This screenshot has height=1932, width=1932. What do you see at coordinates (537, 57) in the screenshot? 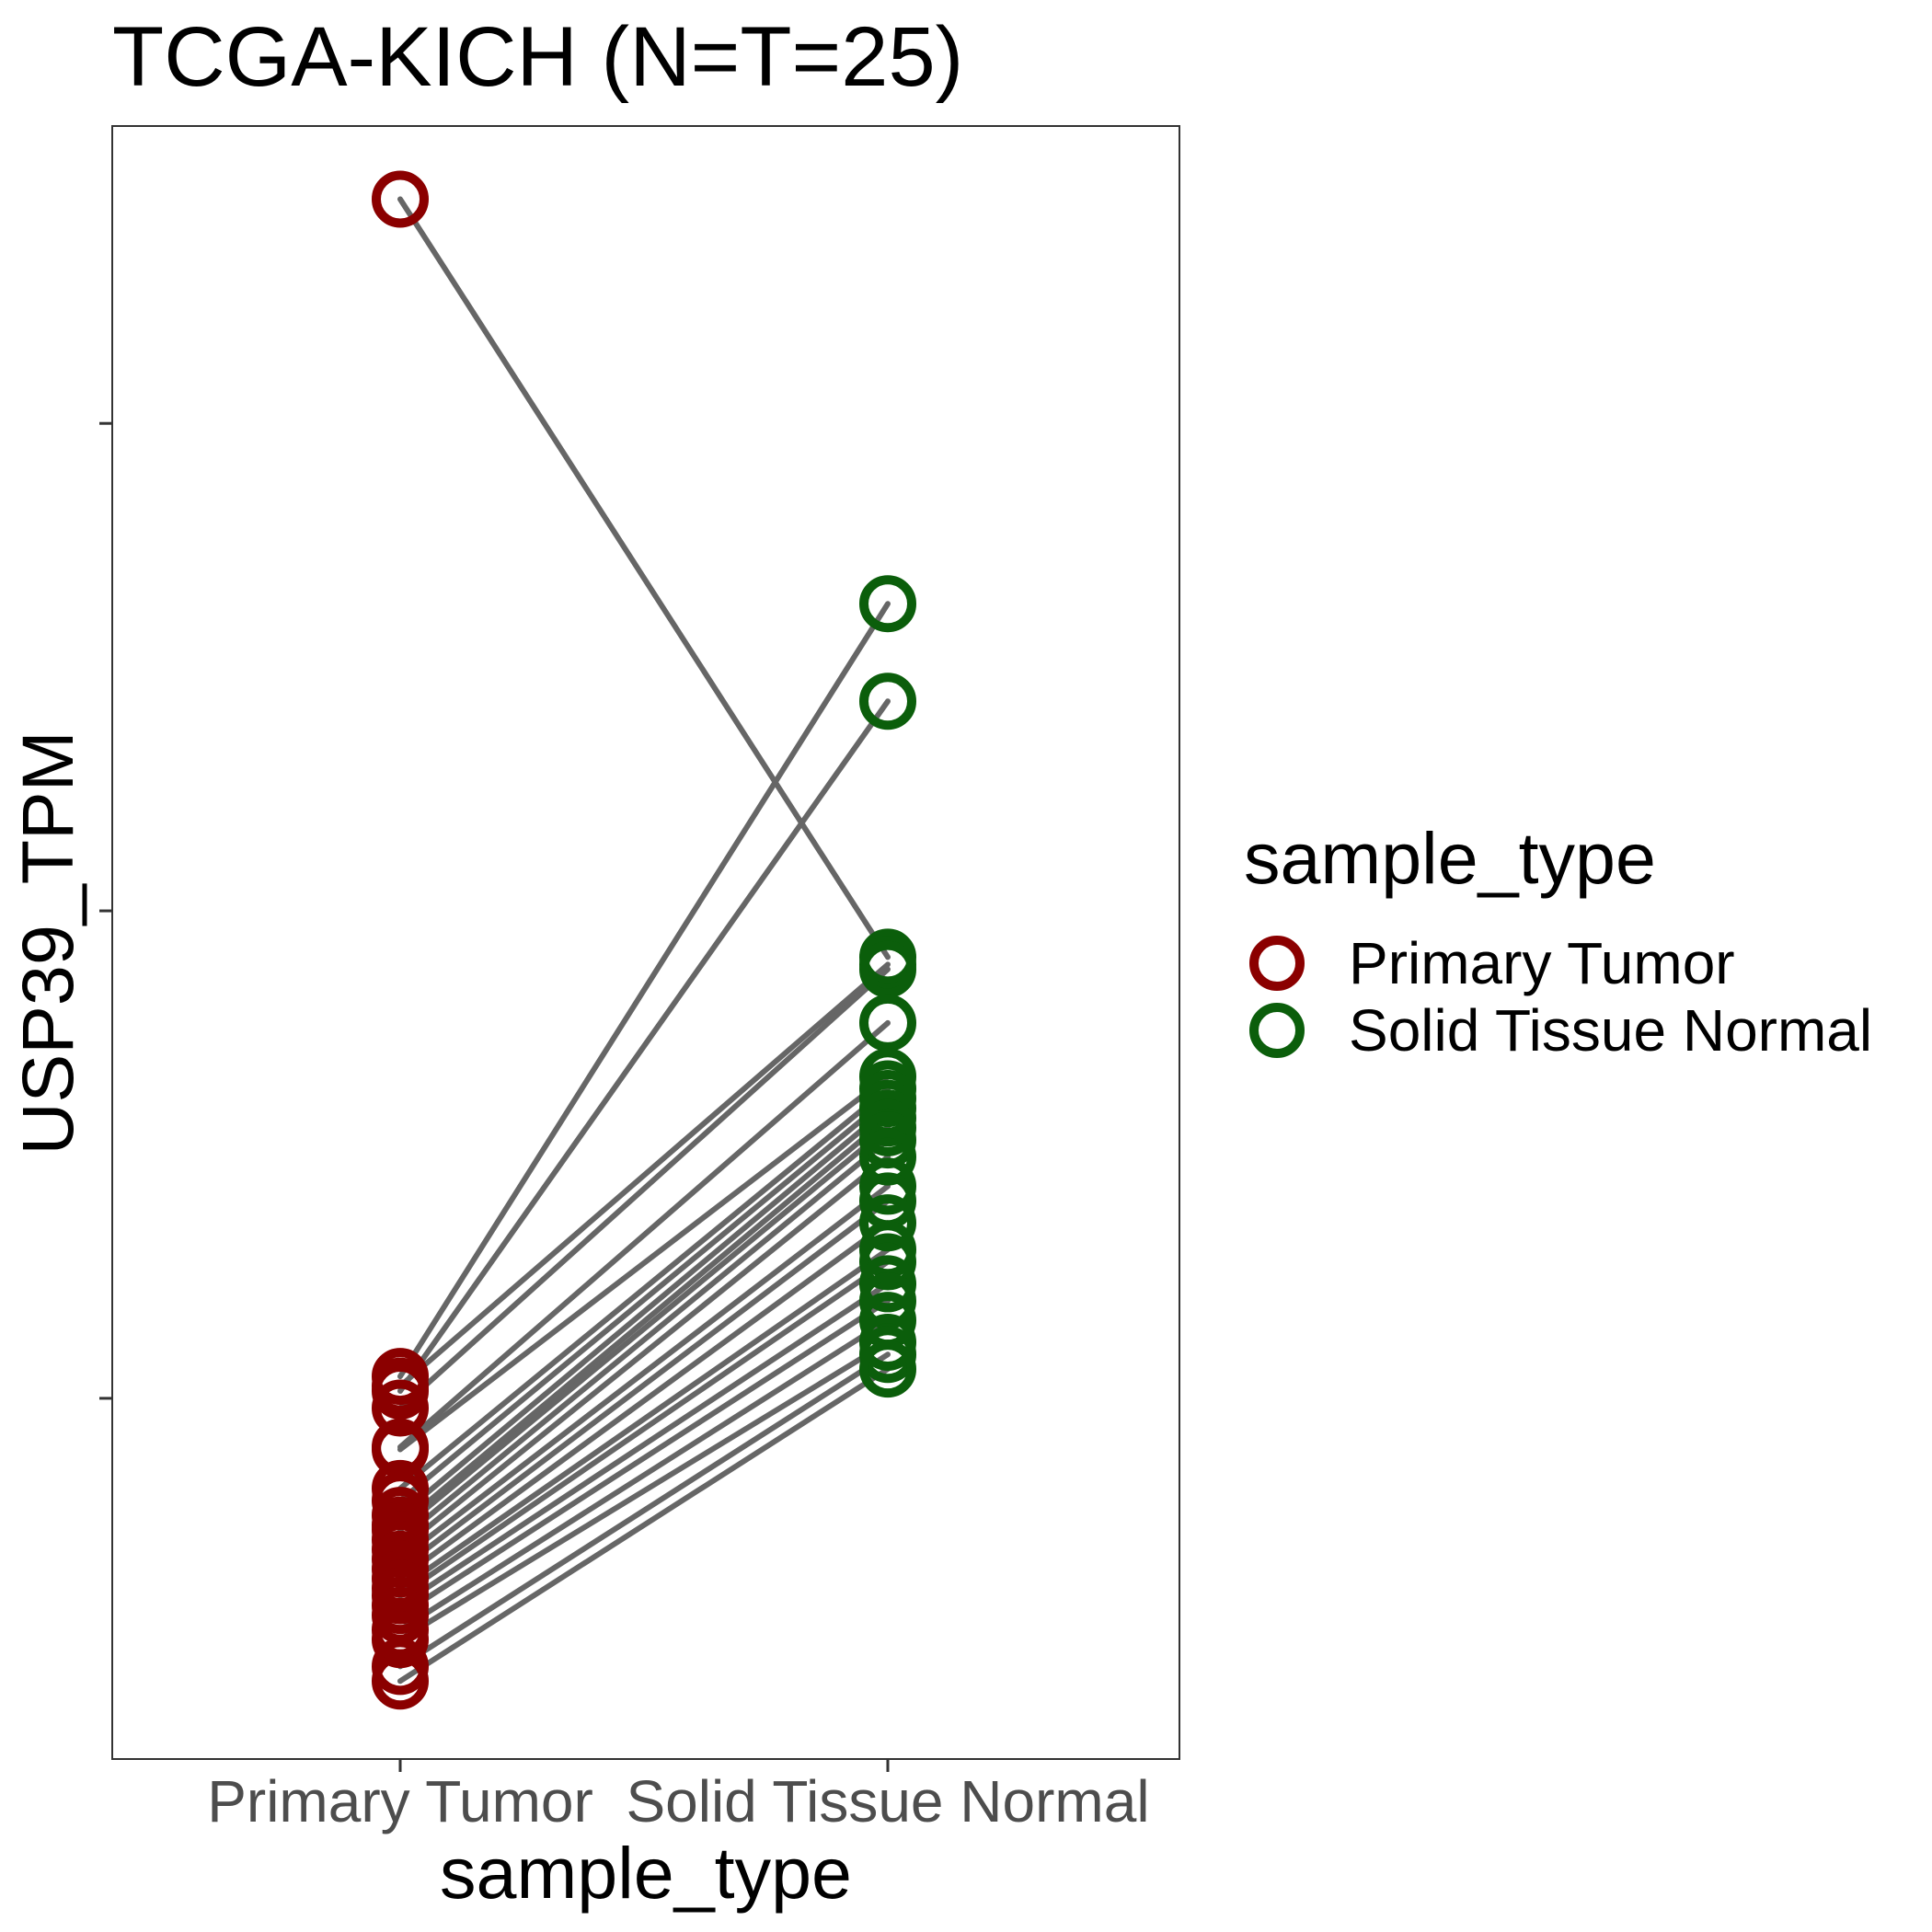
I see `chart-title: TCGA-KICH (N=T=25)` at bounding box center [537, 57].